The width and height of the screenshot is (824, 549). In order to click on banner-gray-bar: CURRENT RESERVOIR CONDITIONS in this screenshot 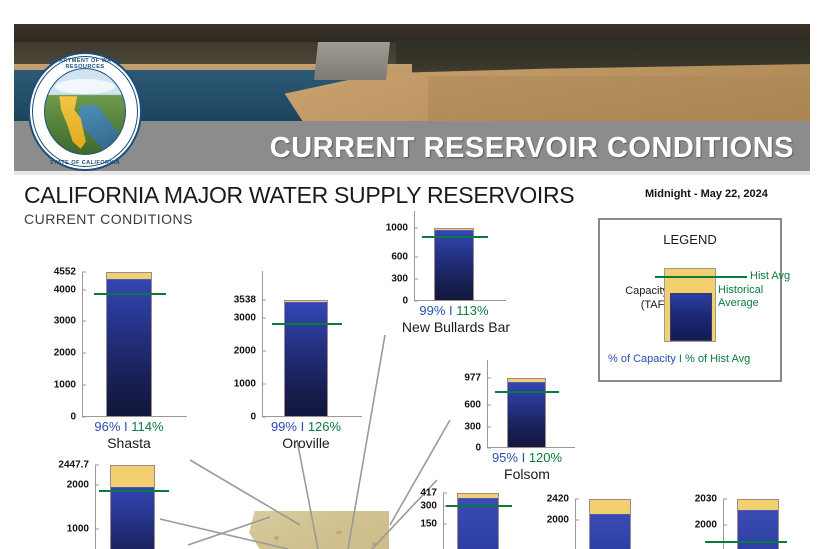, I will do `click(412, 146)`.